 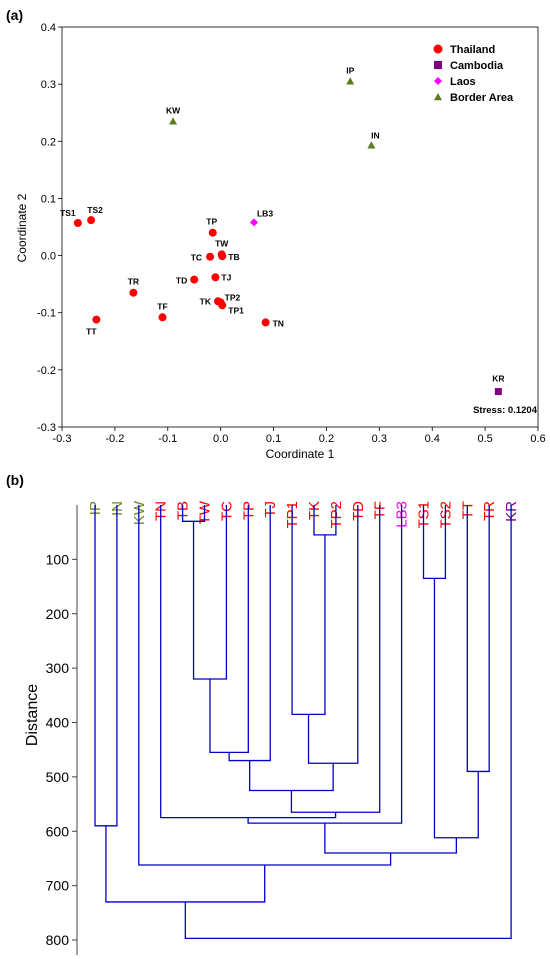 I want to click on point-label-tp1: TP1, so click(x=236, y=310).